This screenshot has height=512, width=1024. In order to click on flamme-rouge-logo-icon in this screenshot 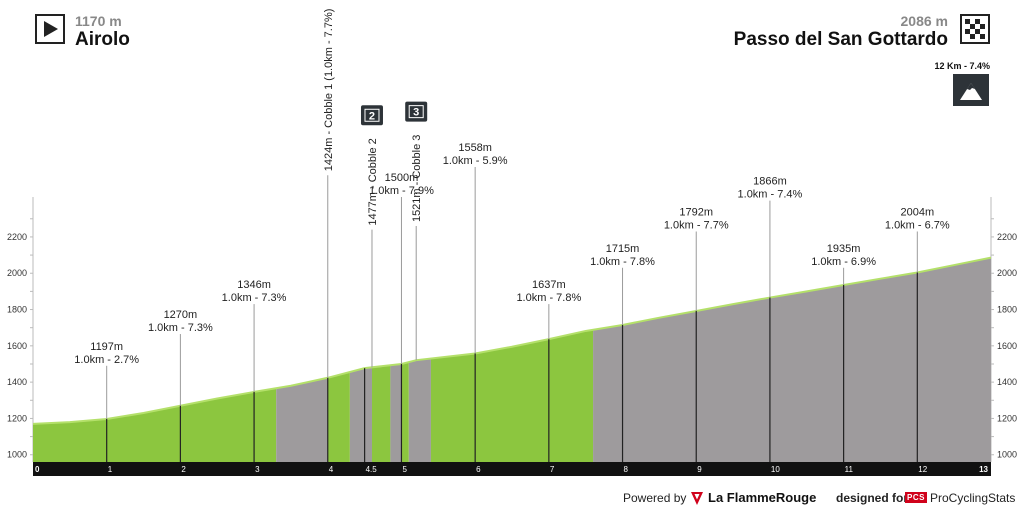, I will do `click(697, 498)`.